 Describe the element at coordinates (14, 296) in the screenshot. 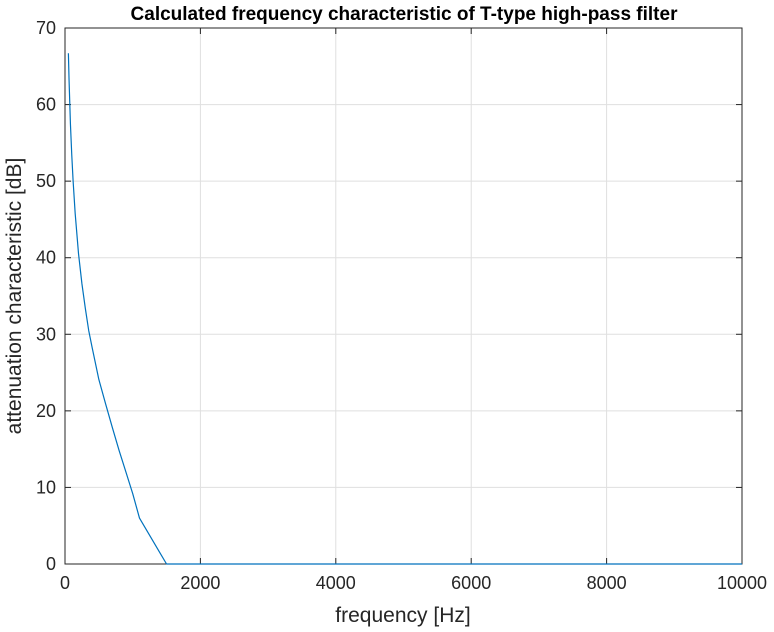

I see `y-axis-label: attenuation characteristic [dB]` at that location.